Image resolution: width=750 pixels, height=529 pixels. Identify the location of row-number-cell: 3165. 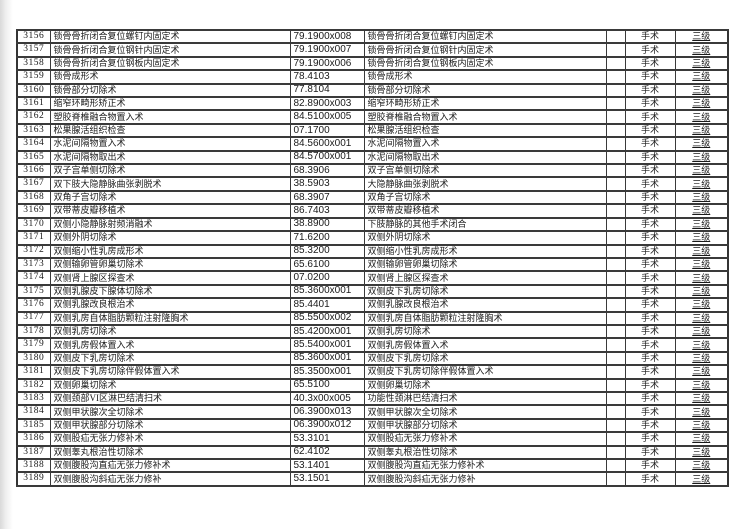
(33, 157).